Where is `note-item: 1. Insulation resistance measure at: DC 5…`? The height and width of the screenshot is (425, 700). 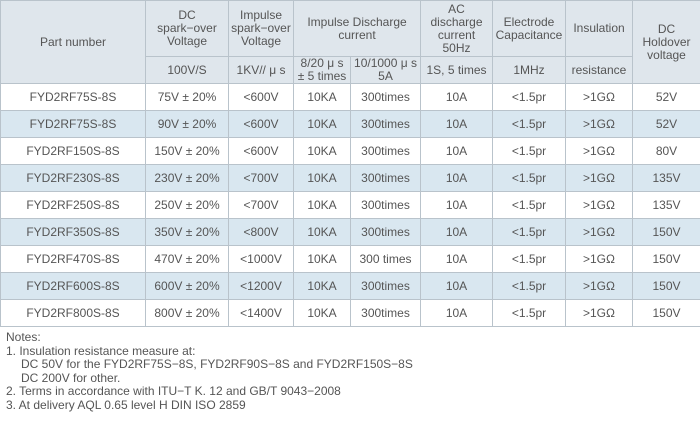 note-item: 1. Insulation resistance measure at: DC 5… is located at coordinates (353, 364).